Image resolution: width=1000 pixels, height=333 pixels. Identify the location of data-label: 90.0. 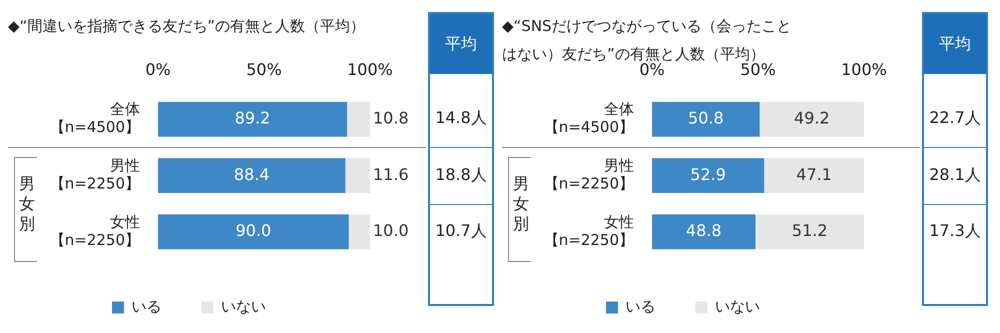
(254, 230).